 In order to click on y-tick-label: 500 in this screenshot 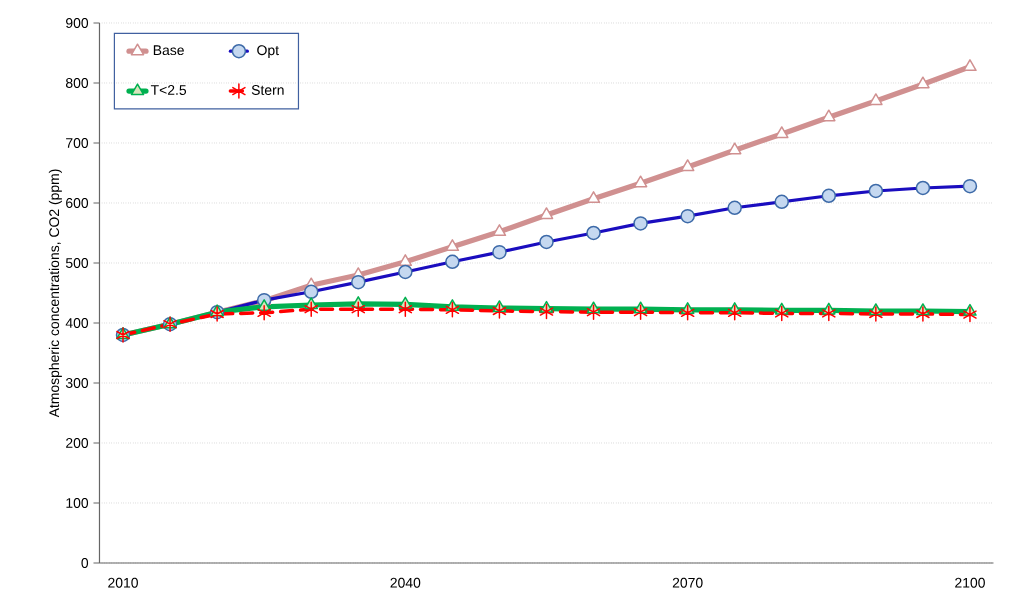, I will do `click(77, 263)`.